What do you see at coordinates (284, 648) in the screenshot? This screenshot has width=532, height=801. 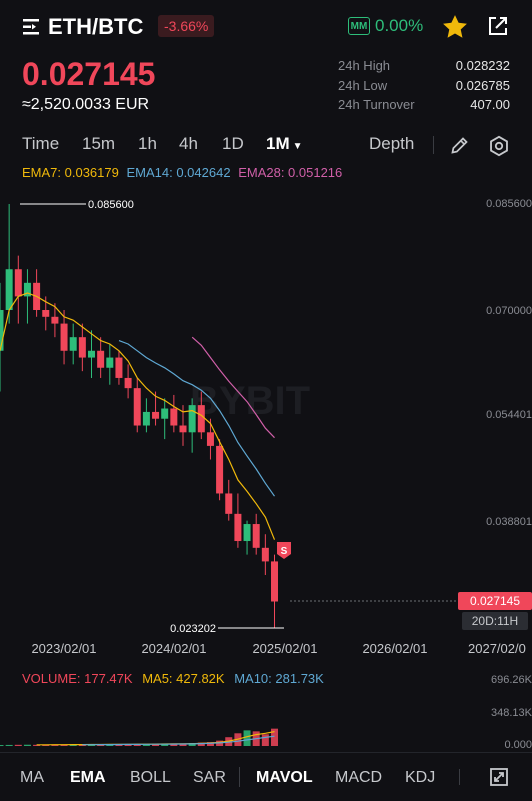 I see `x-tick: 2025/02/01` at bounding box center [284, 648].